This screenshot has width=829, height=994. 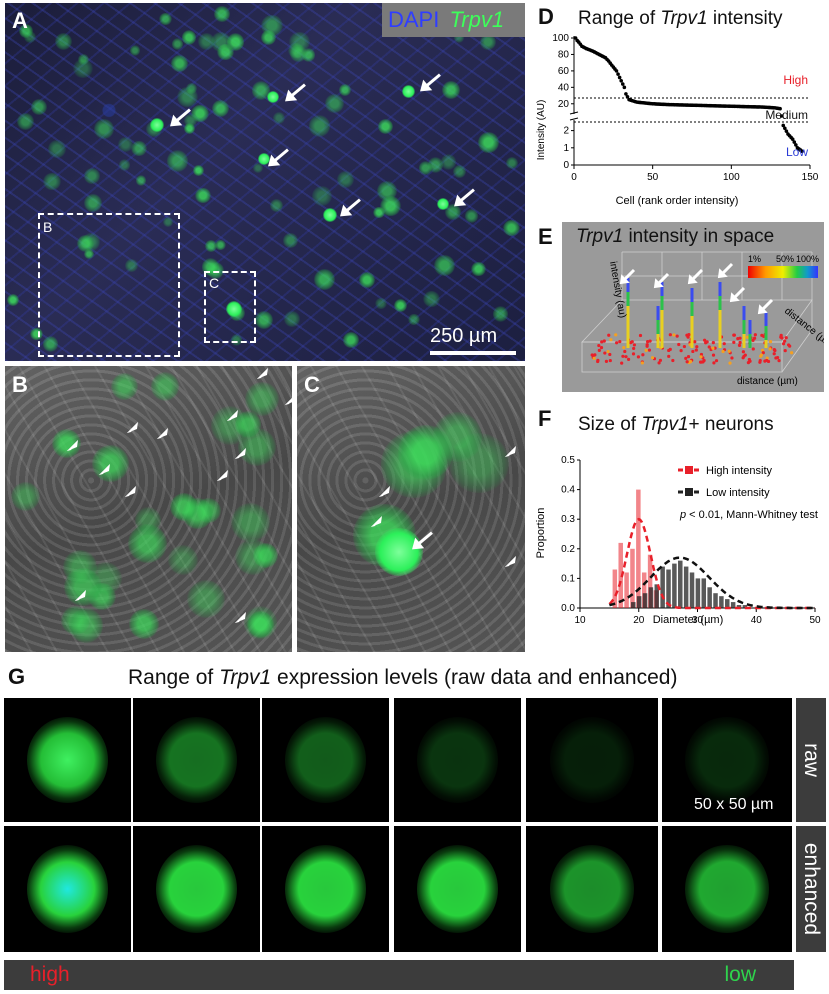 I want to click on f-ytick: 0.4, so click(x=568, y=490).